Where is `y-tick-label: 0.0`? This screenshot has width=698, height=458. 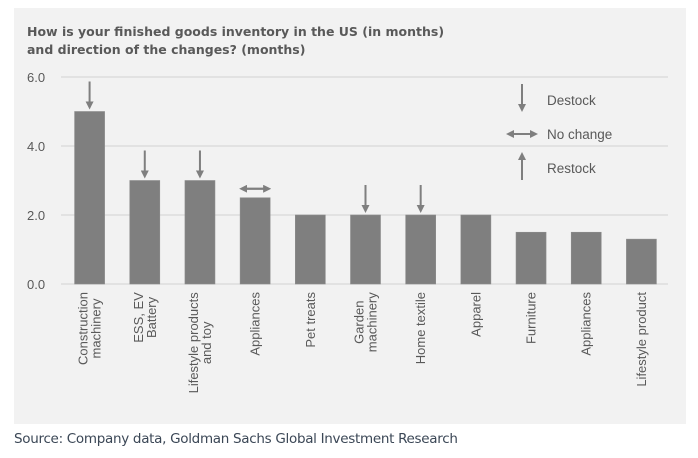 y-tick-label: 0.0 is located at coordinates (36, 284).